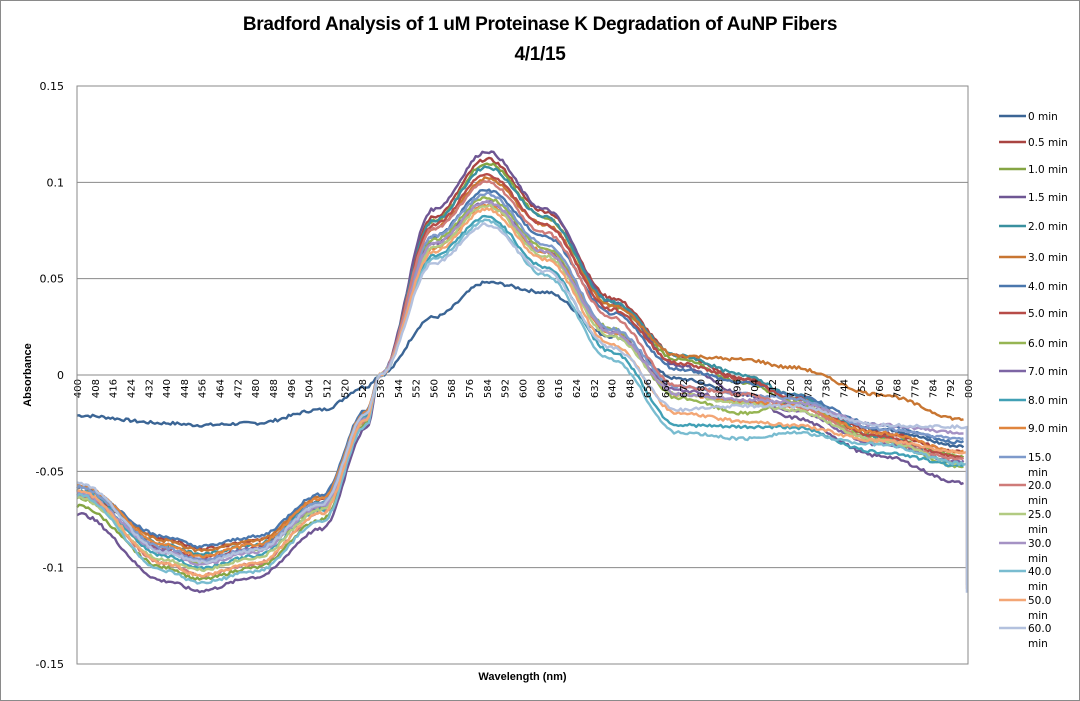  I want to click on legend-label: 60.0, so click(1039, 629).